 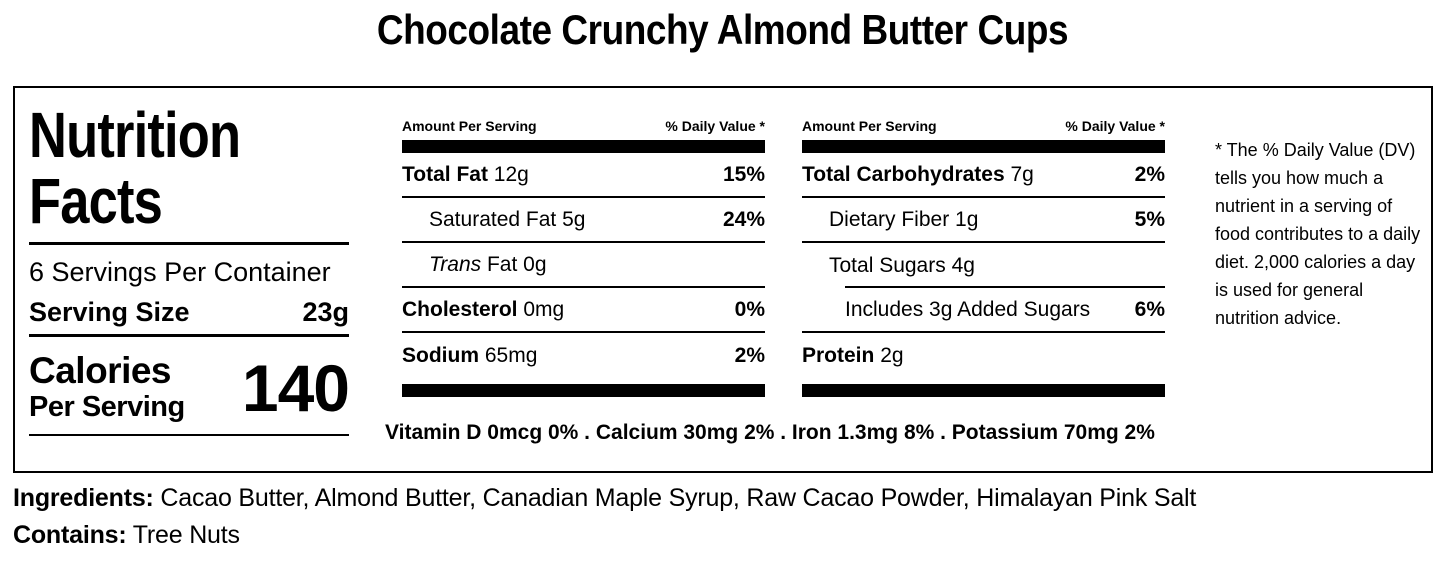 What do you see at coordinates (983, 220) in the screenshot?
I see `nutrient-row-dietary-fiber: Dietary Fiber 1g 5%` at bounding box center [983, 220].